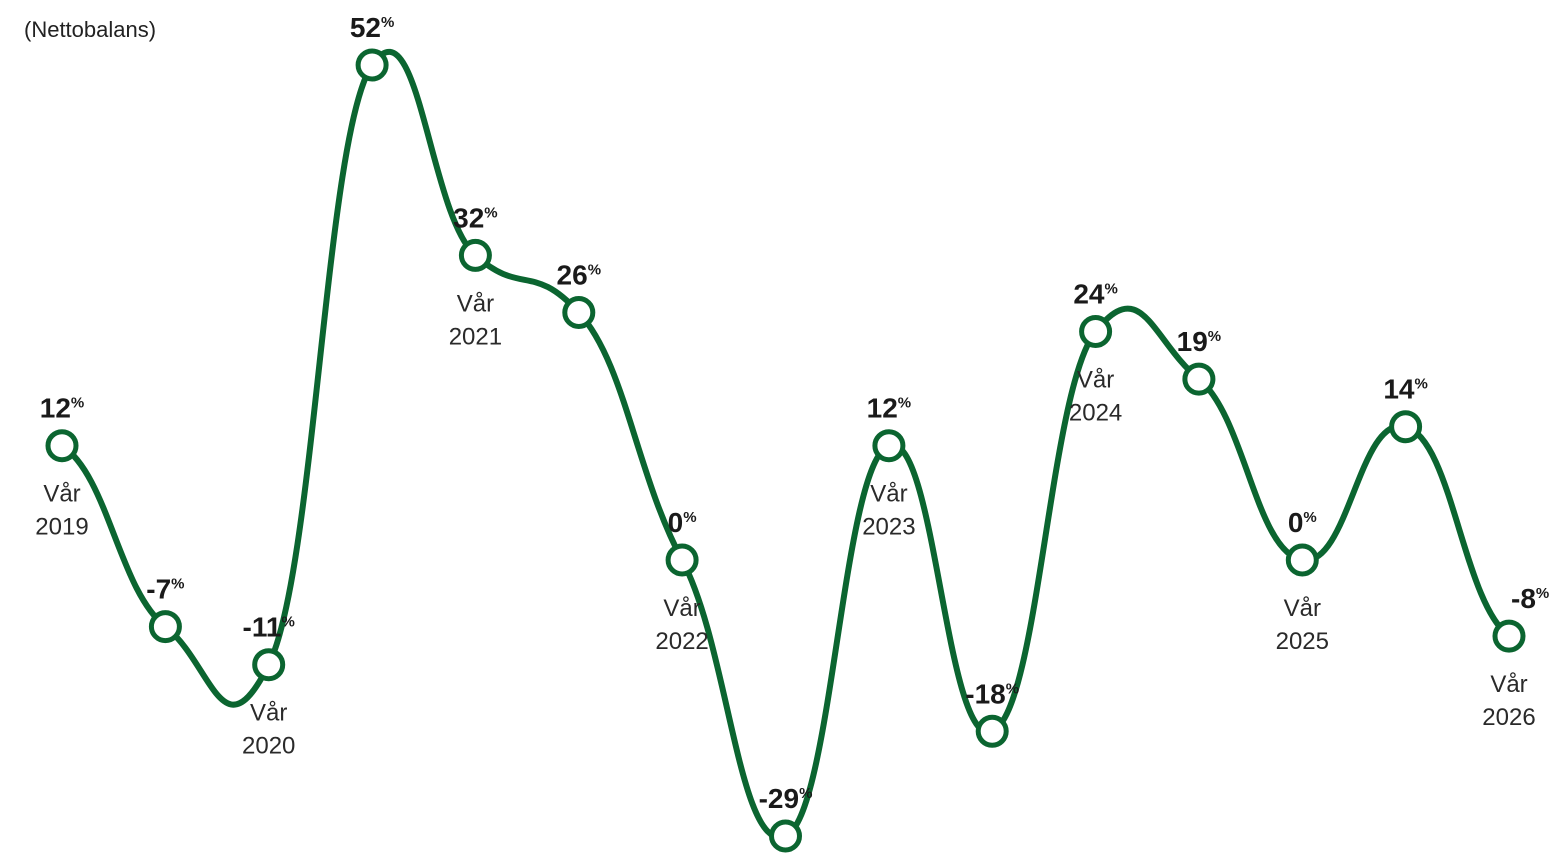 The image size is (1553, 858). I want to click on data-value-label: 26%, so click(579, 275).